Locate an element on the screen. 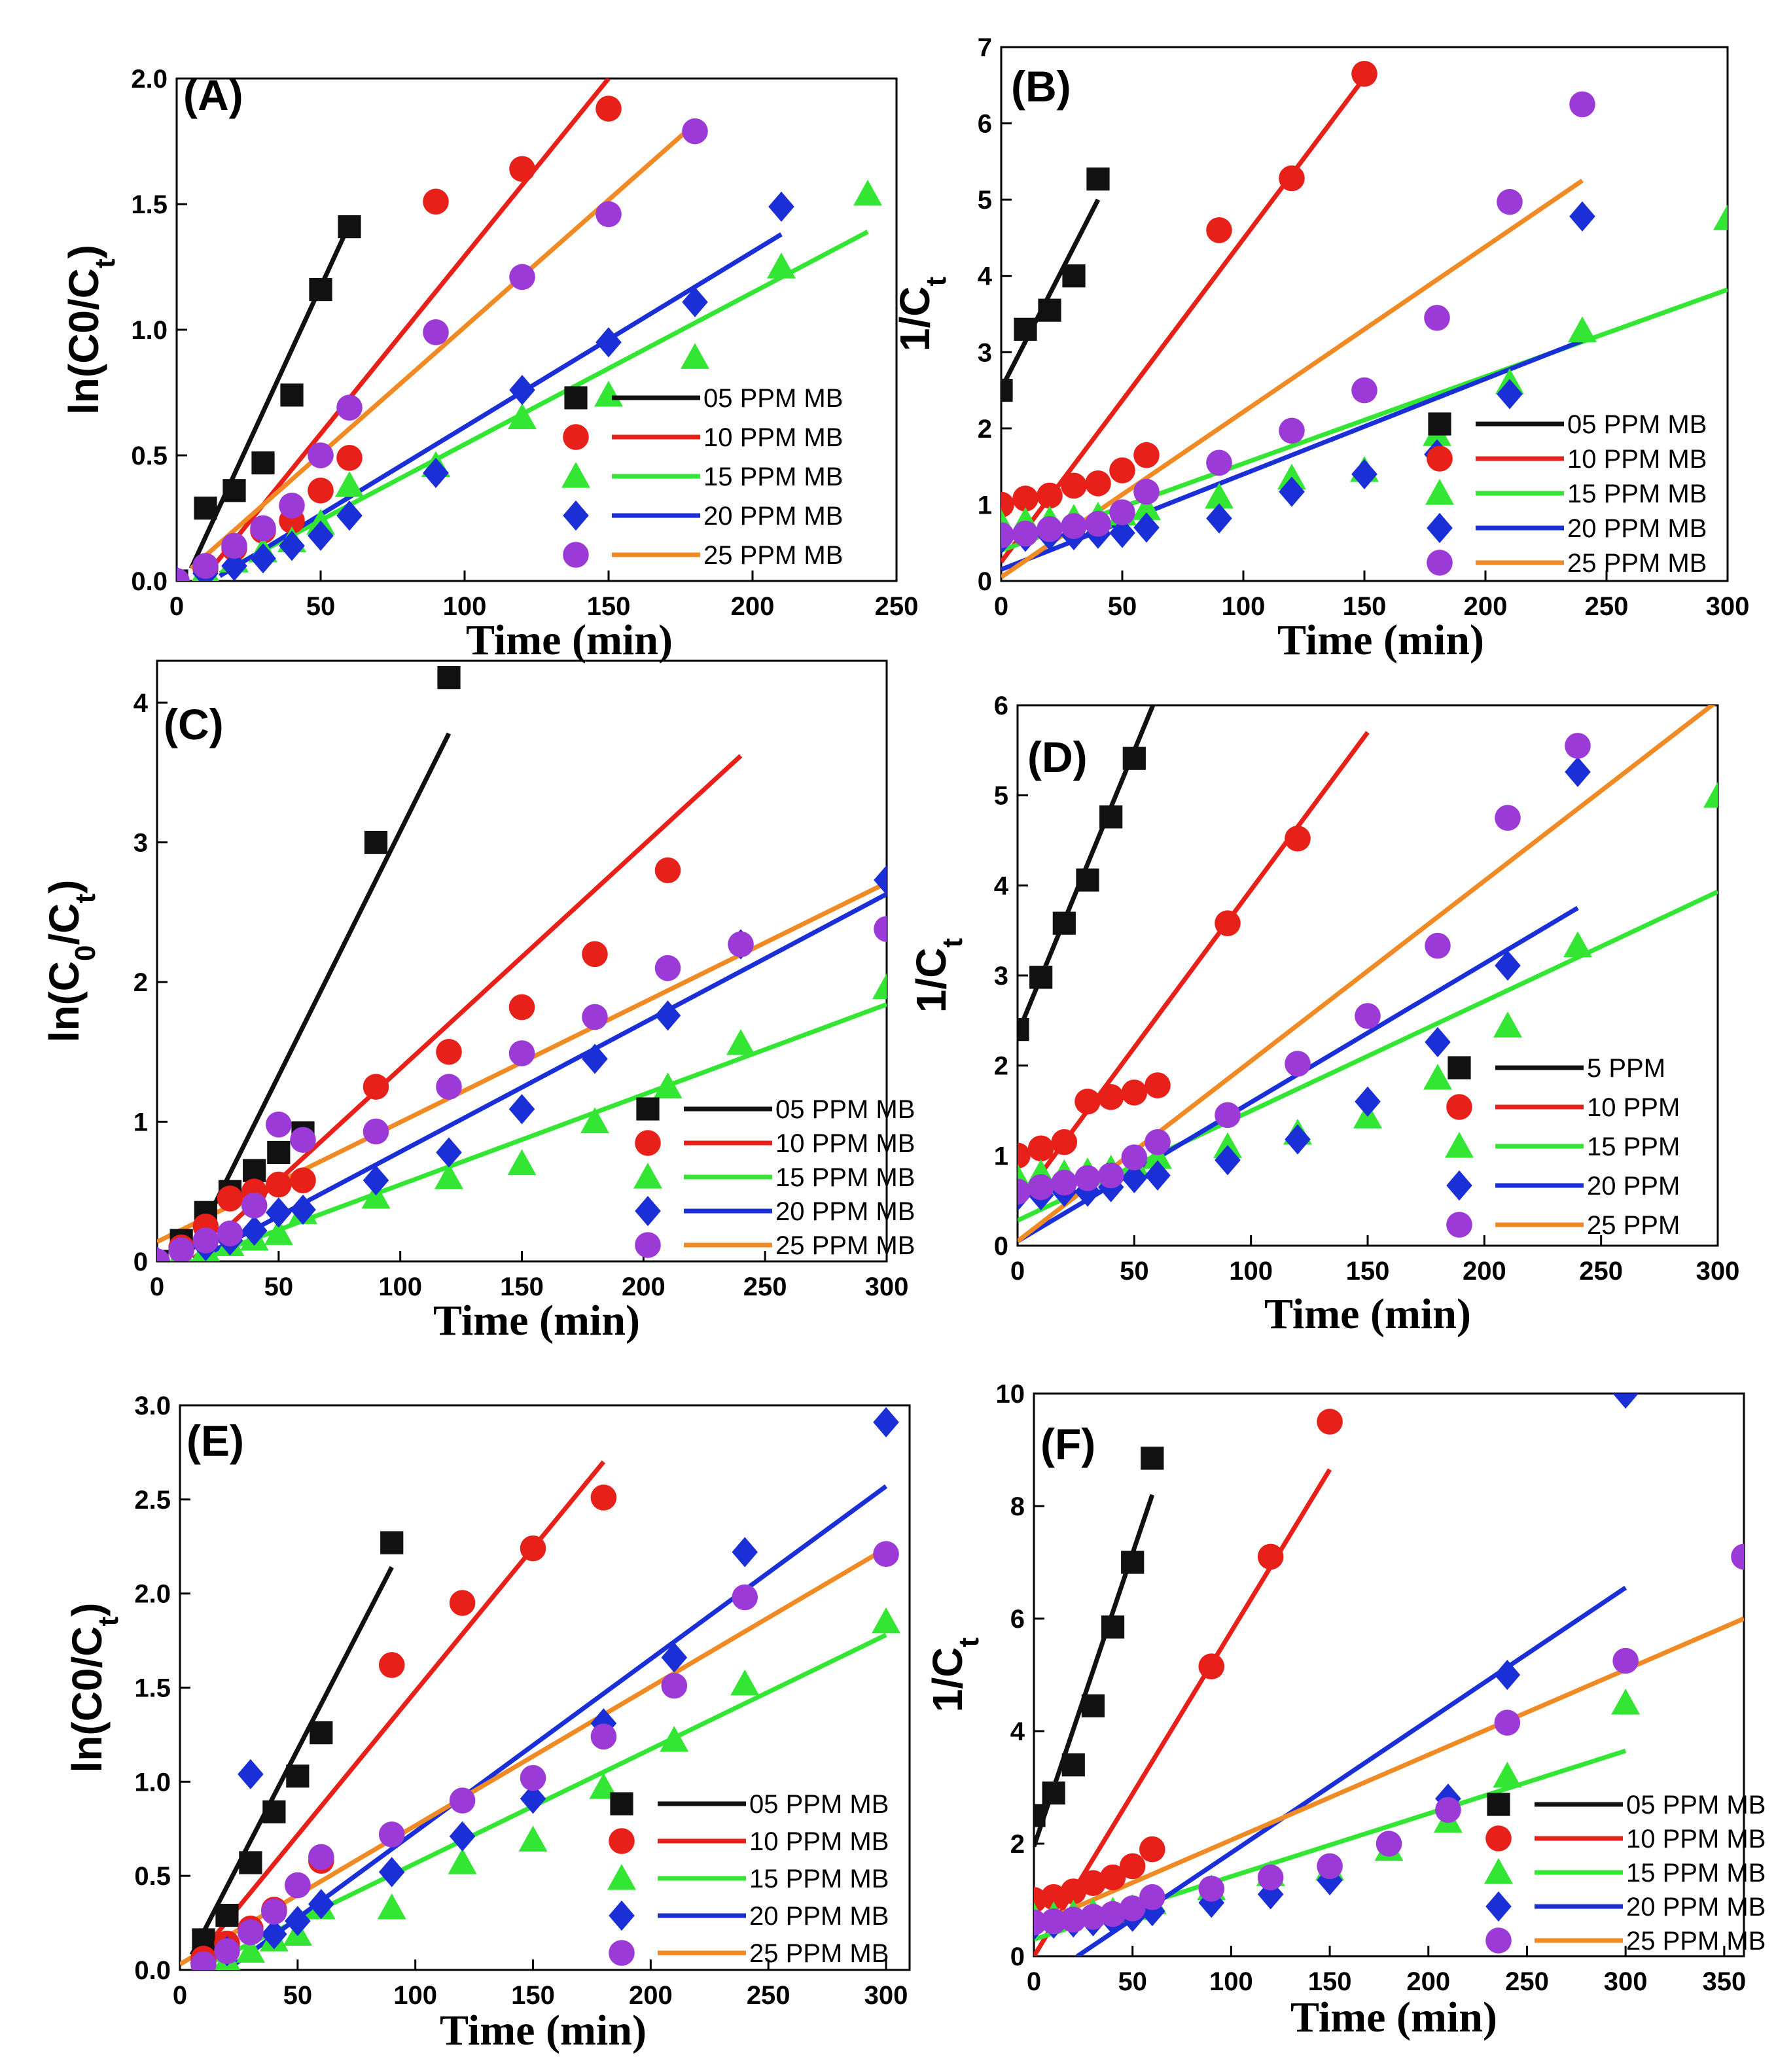 The image size is (1776, 2072). x-axis-label: Time (min) is located at coordinates (1367, 1314).